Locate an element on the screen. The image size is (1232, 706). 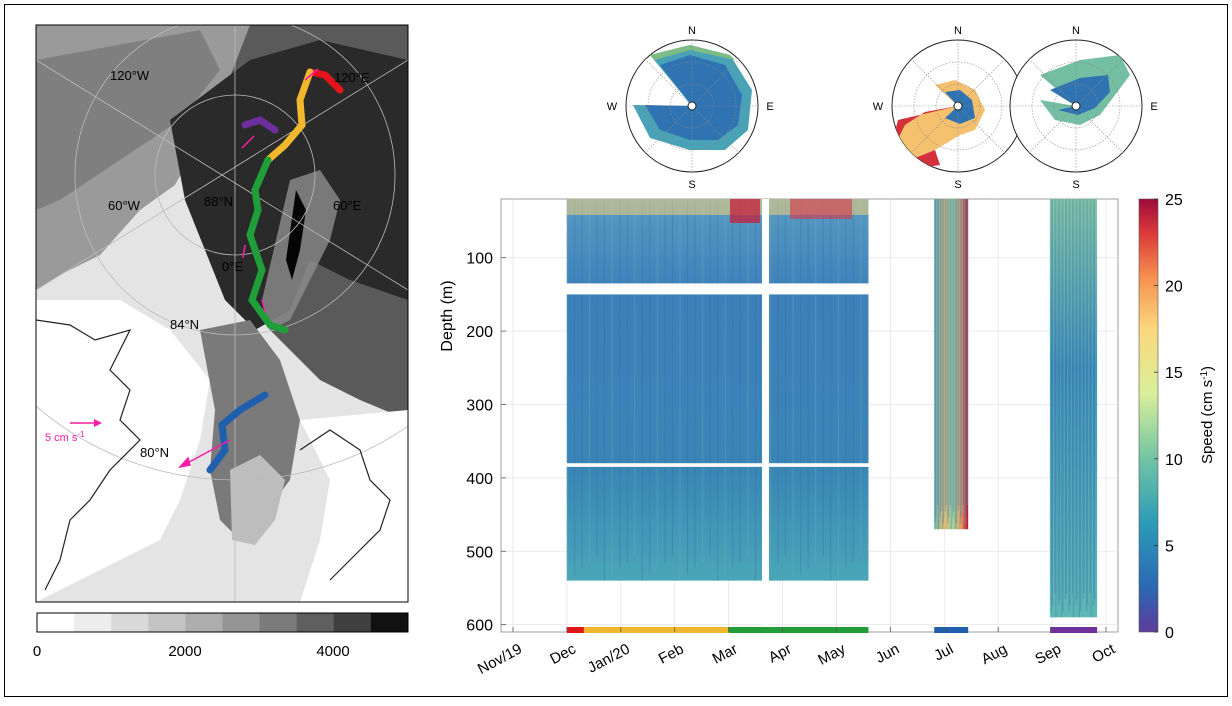
rose2-s: S is located at coordinates (957, 185).